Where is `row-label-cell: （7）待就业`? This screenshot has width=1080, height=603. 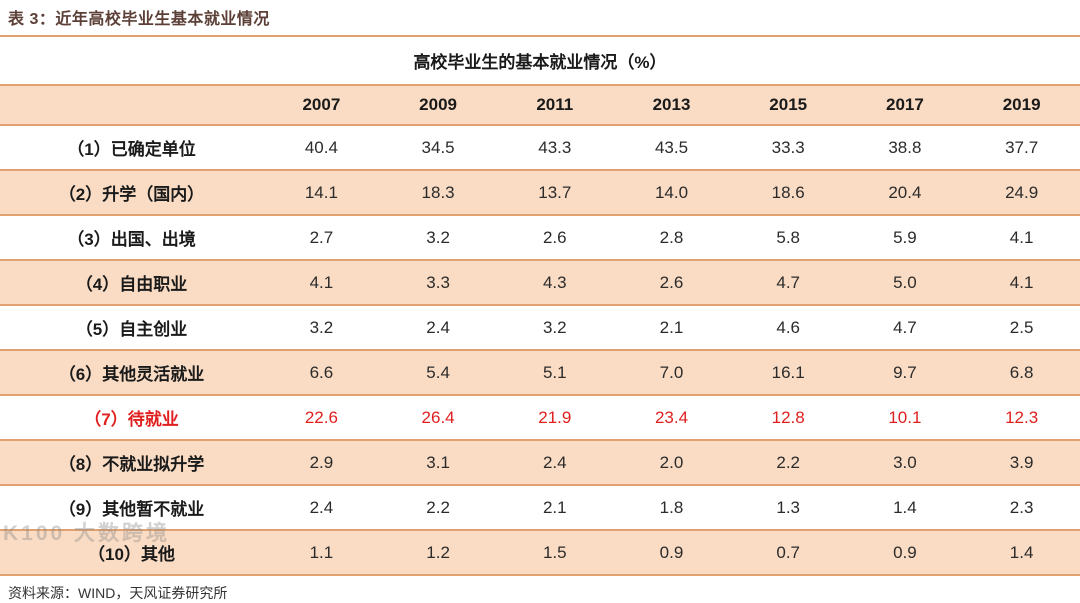
row-label-cell: （7）待就业 is located at coordinates (132, 418).